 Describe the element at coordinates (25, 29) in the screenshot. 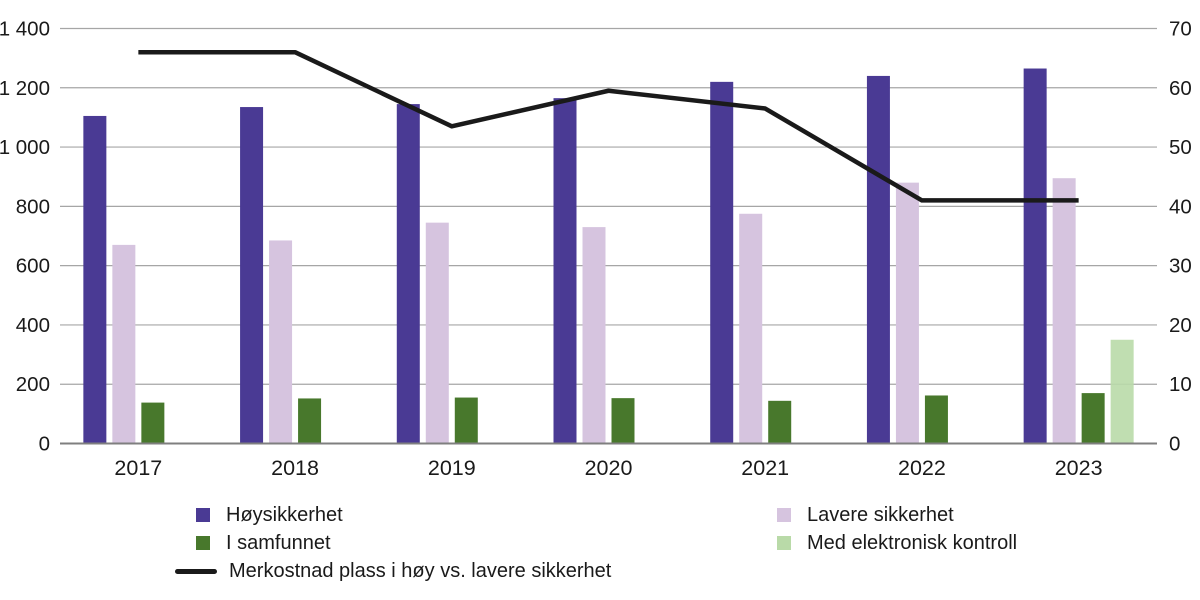

I see `left-axis-tick-label: 1 400` at that location.